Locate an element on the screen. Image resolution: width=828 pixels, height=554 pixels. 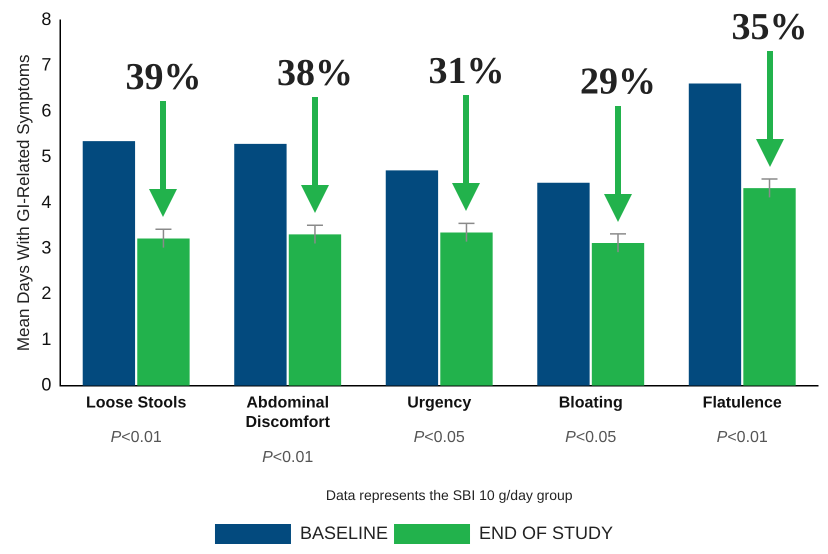
annotation: 31% is located at coordinates (466, 71).